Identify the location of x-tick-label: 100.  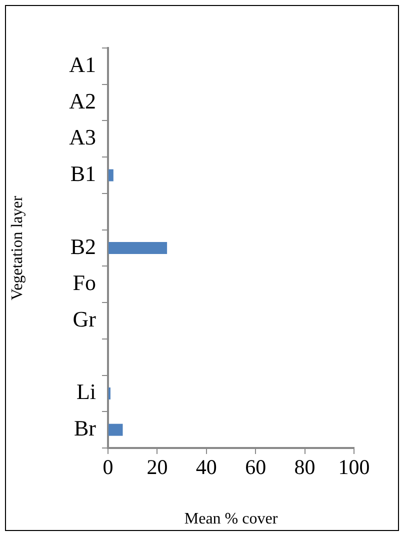
(354, 467).